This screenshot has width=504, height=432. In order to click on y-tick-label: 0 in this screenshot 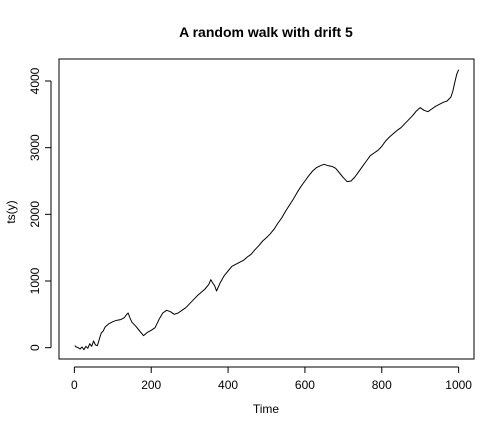, I will do `click(35, 347)`.